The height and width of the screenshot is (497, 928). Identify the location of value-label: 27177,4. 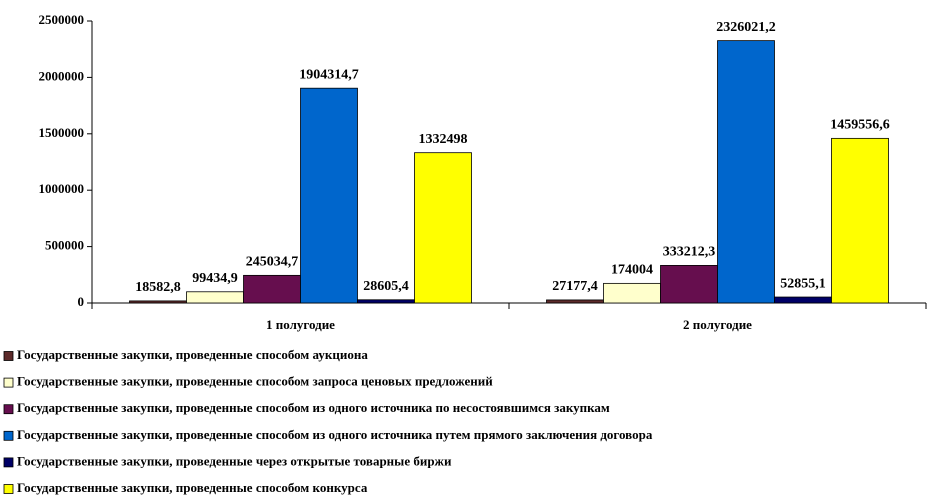
(575, 286).